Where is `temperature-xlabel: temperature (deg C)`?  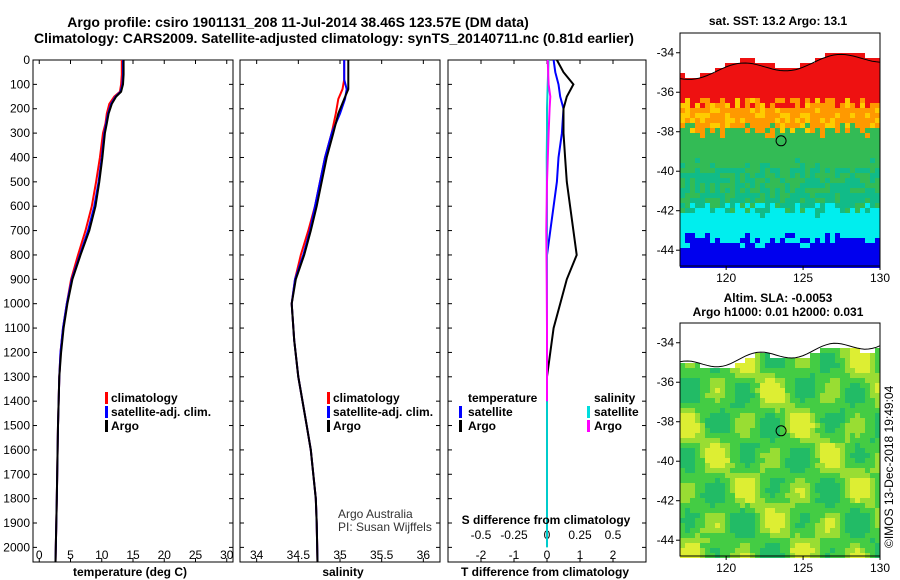
temperature-xlabel: temperature (deg C) is located at coordinates (130, 572).